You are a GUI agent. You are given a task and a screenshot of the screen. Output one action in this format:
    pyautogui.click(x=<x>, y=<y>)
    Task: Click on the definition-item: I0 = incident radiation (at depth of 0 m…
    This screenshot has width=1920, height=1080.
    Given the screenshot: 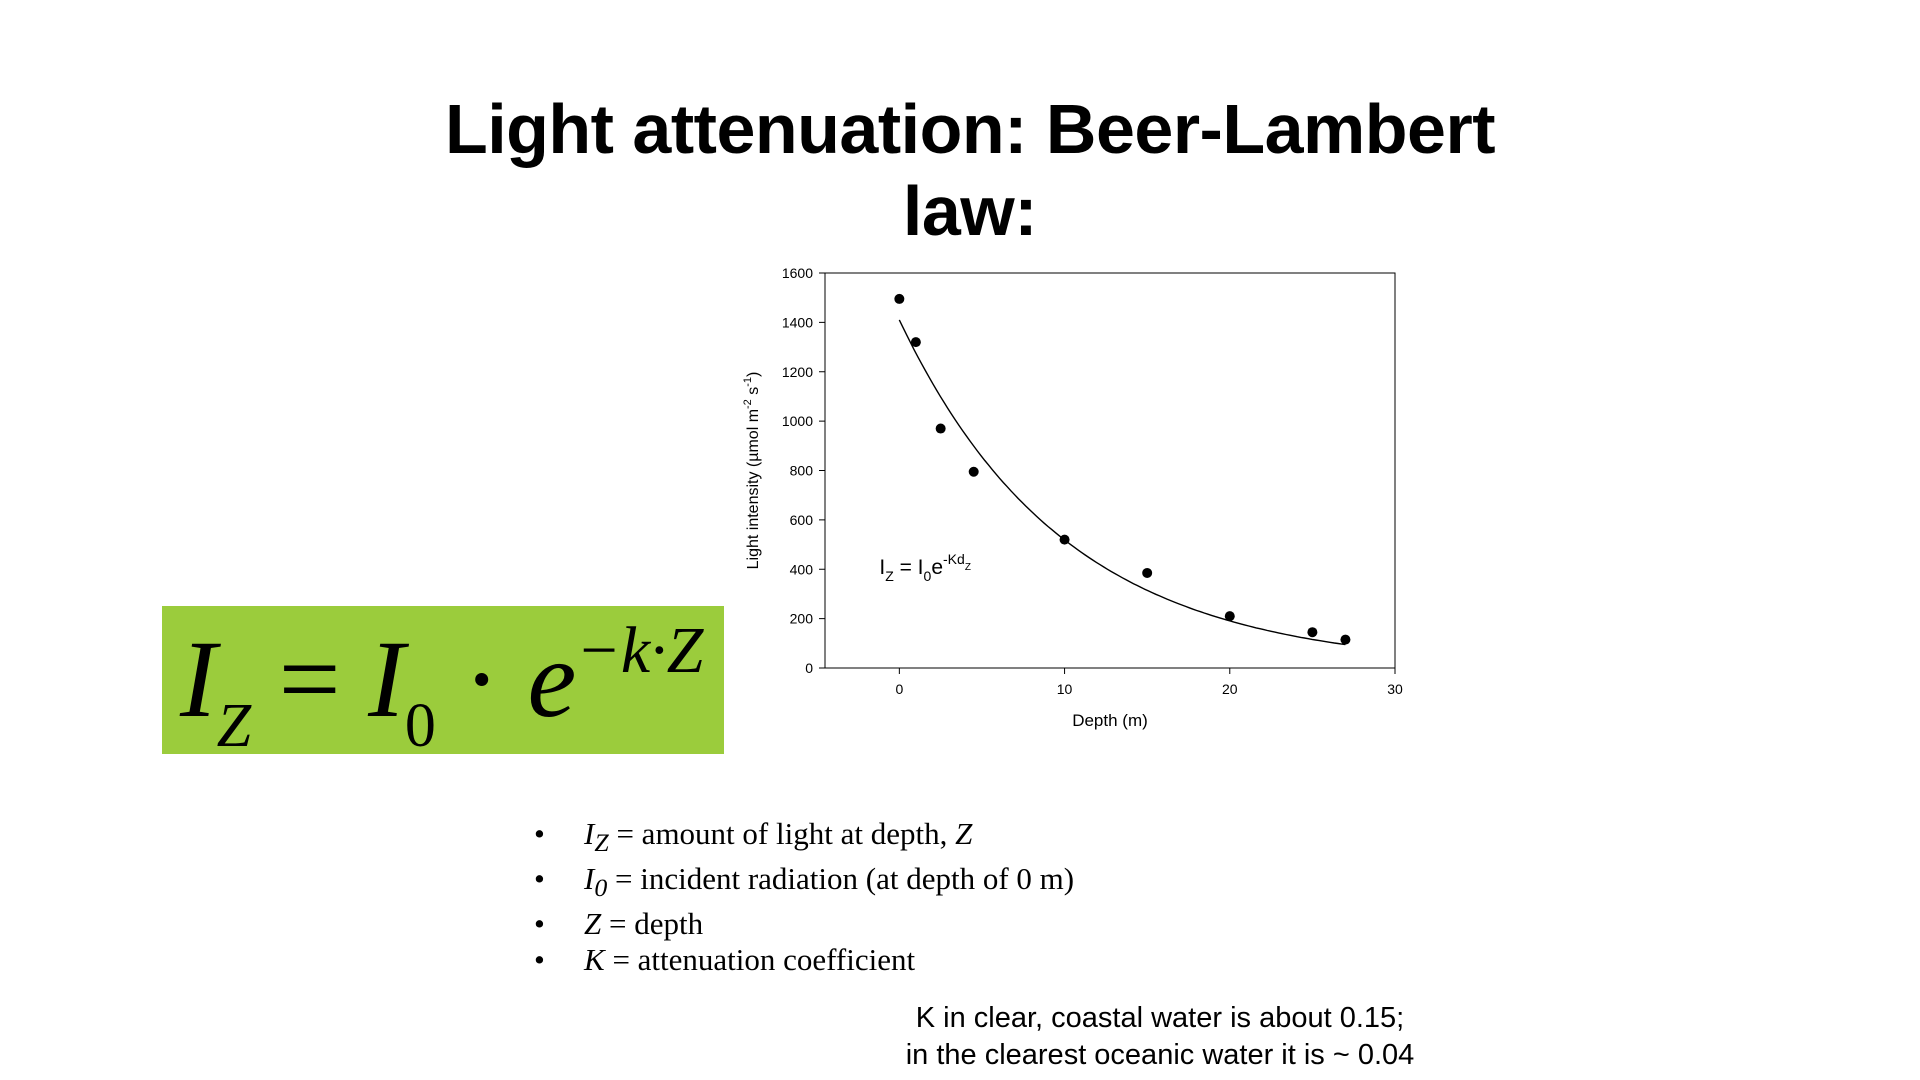 What is the action you would take?
    pyautogui.click(x=804, y=883)
    